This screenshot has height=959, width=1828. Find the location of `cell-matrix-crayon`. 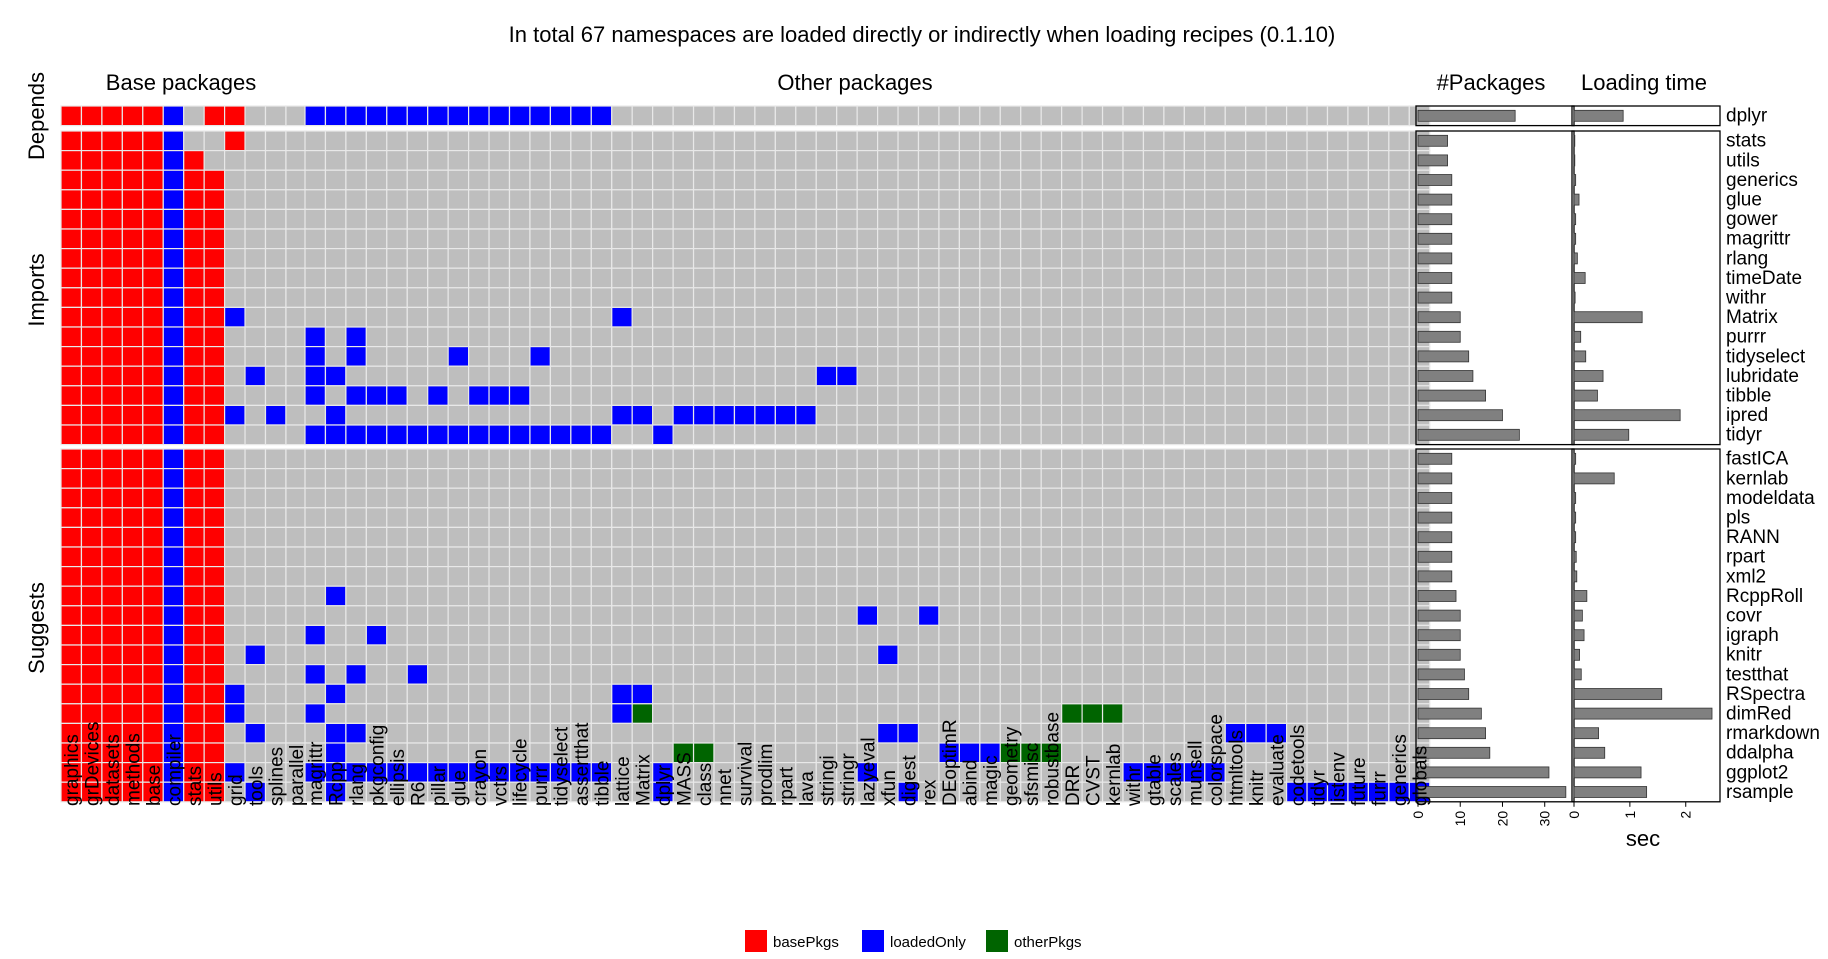

cell-matrix-crayon is located at coordinates (479, 317).